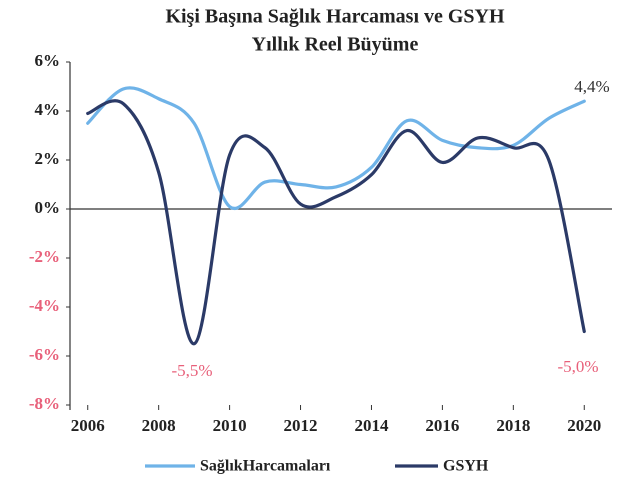  Describe the element at coordinates (301, 425) in the screenshot. I see `x-tick-label: 2012` at that location.